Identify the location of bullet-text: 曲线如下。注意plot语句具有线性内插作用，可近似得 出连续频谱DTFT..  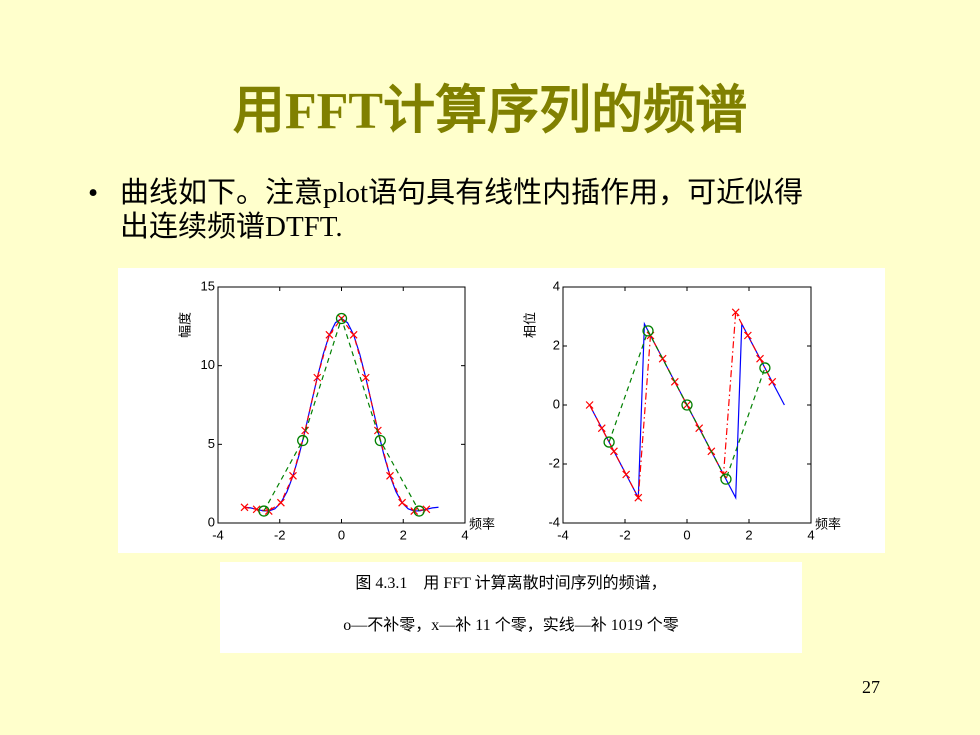
(461, 210).